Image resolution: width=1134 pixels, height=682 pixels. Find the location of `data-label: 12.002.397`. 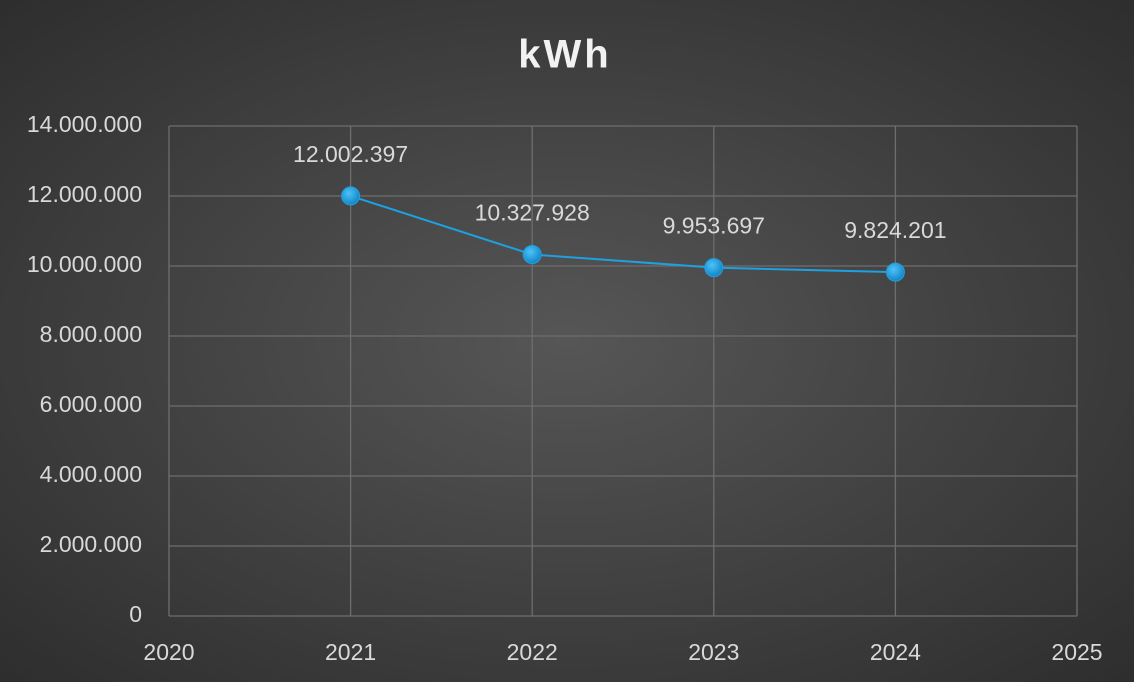

data-label: 12.002.397 is located at coordinates (350, 154).